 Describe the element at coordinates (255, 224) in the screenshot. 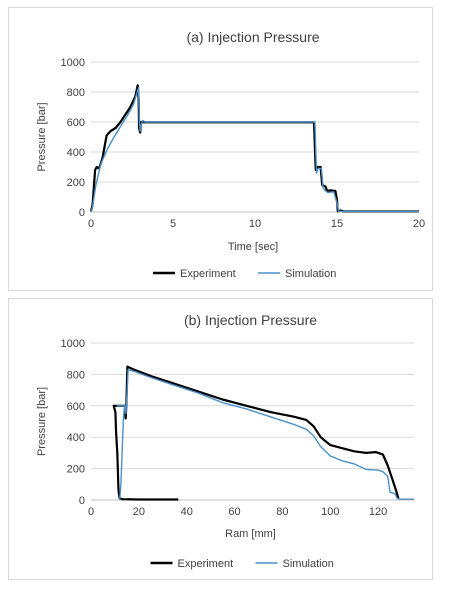

I see `x-tick-label: 10` at that location.